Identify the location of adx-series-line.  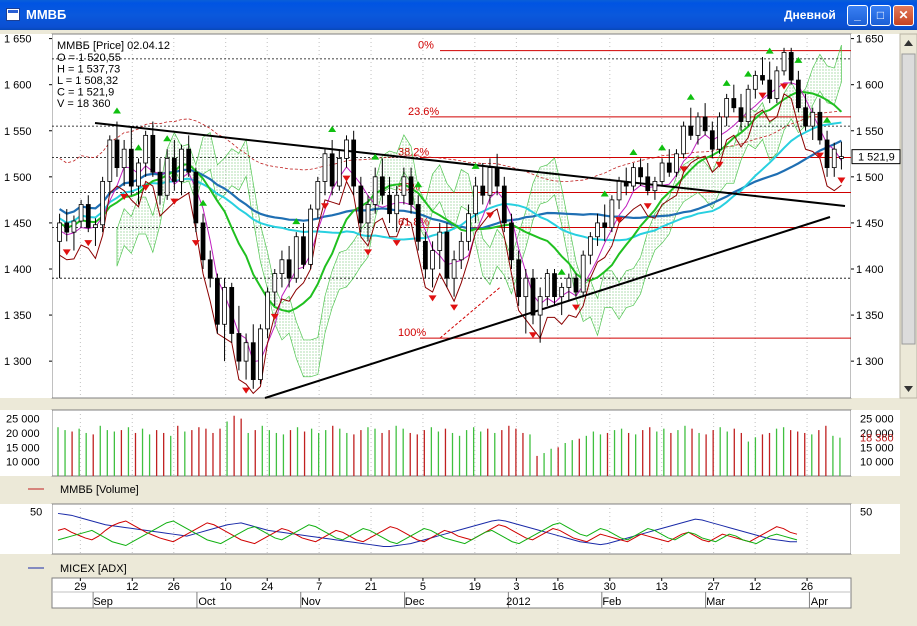
(427, 533).